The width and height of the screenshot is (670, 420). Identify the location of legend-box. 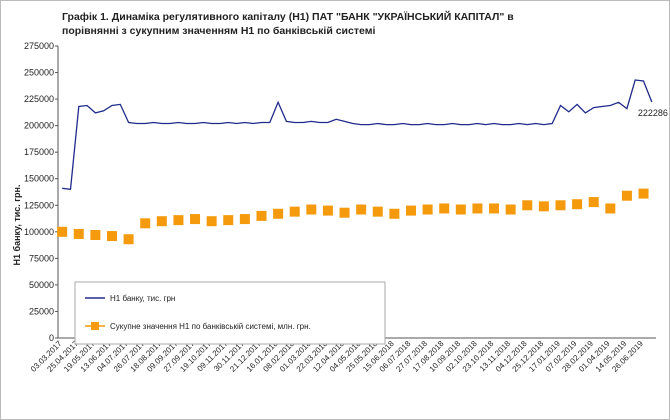
(230, 313).